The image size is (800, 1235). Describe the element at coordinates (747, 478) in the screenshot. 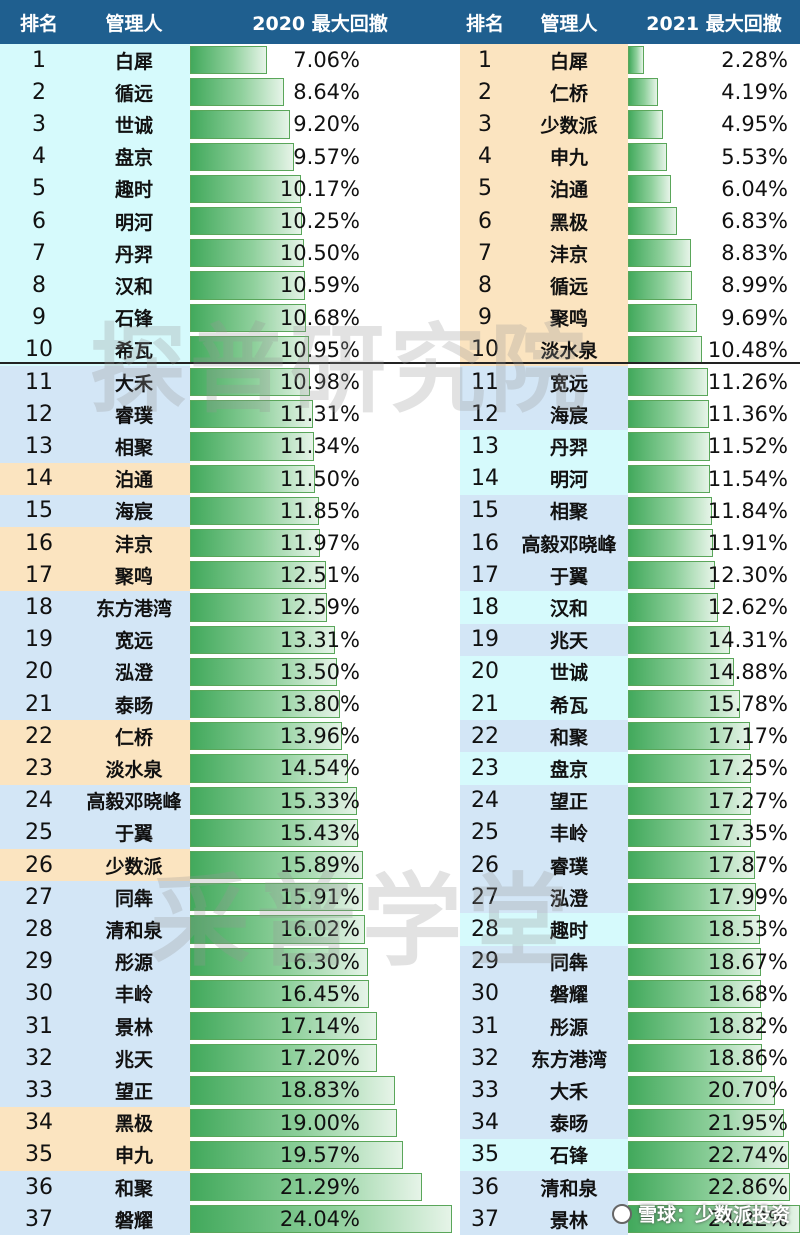

I see `drawdown-value: 11.54%` at that location.